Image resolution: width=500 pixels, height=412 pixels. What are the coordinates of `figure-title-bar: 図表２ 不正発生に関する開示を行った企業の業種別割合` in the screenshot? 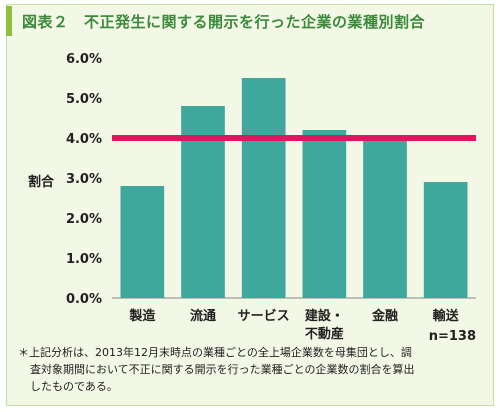 It's located at (244, 21).